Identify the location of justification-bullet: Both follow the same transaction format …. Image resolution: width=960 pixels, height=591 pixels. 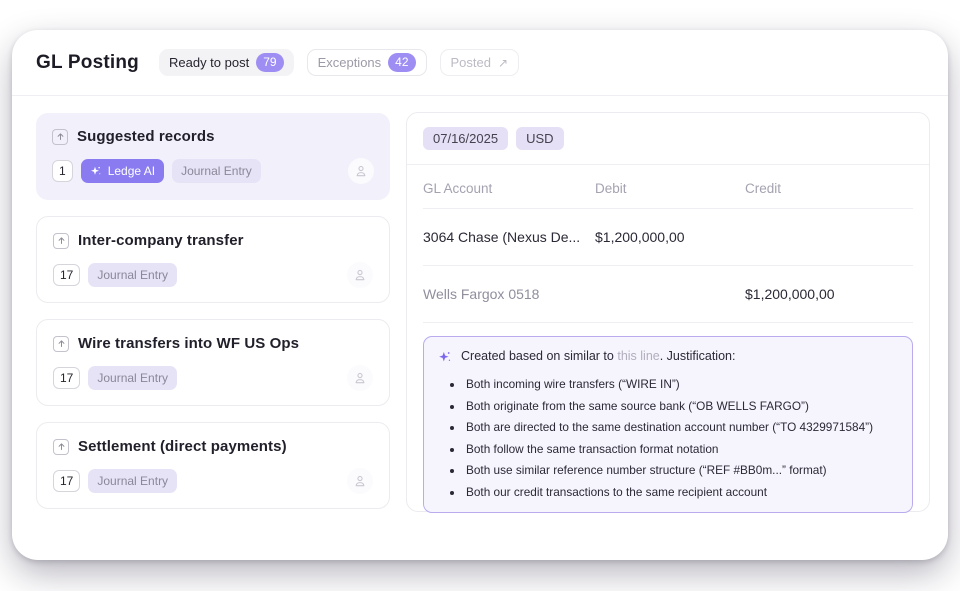
(681, 449).